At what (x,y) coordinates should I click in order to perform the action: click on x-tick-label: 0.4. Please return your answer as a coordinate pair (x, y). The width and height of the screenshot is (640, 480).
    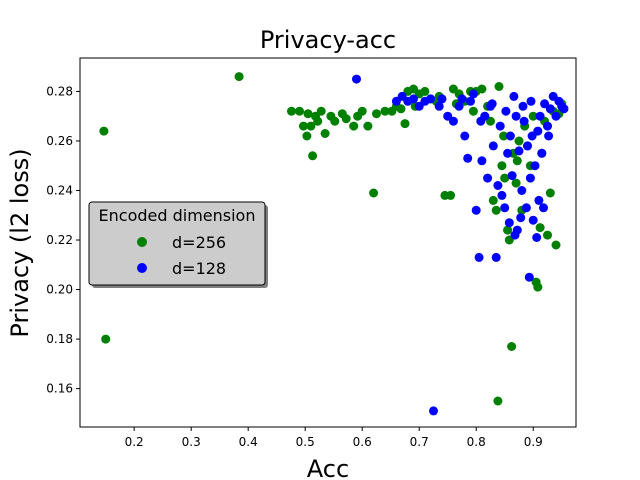
    Looking at the image, I should click on (248, 442).